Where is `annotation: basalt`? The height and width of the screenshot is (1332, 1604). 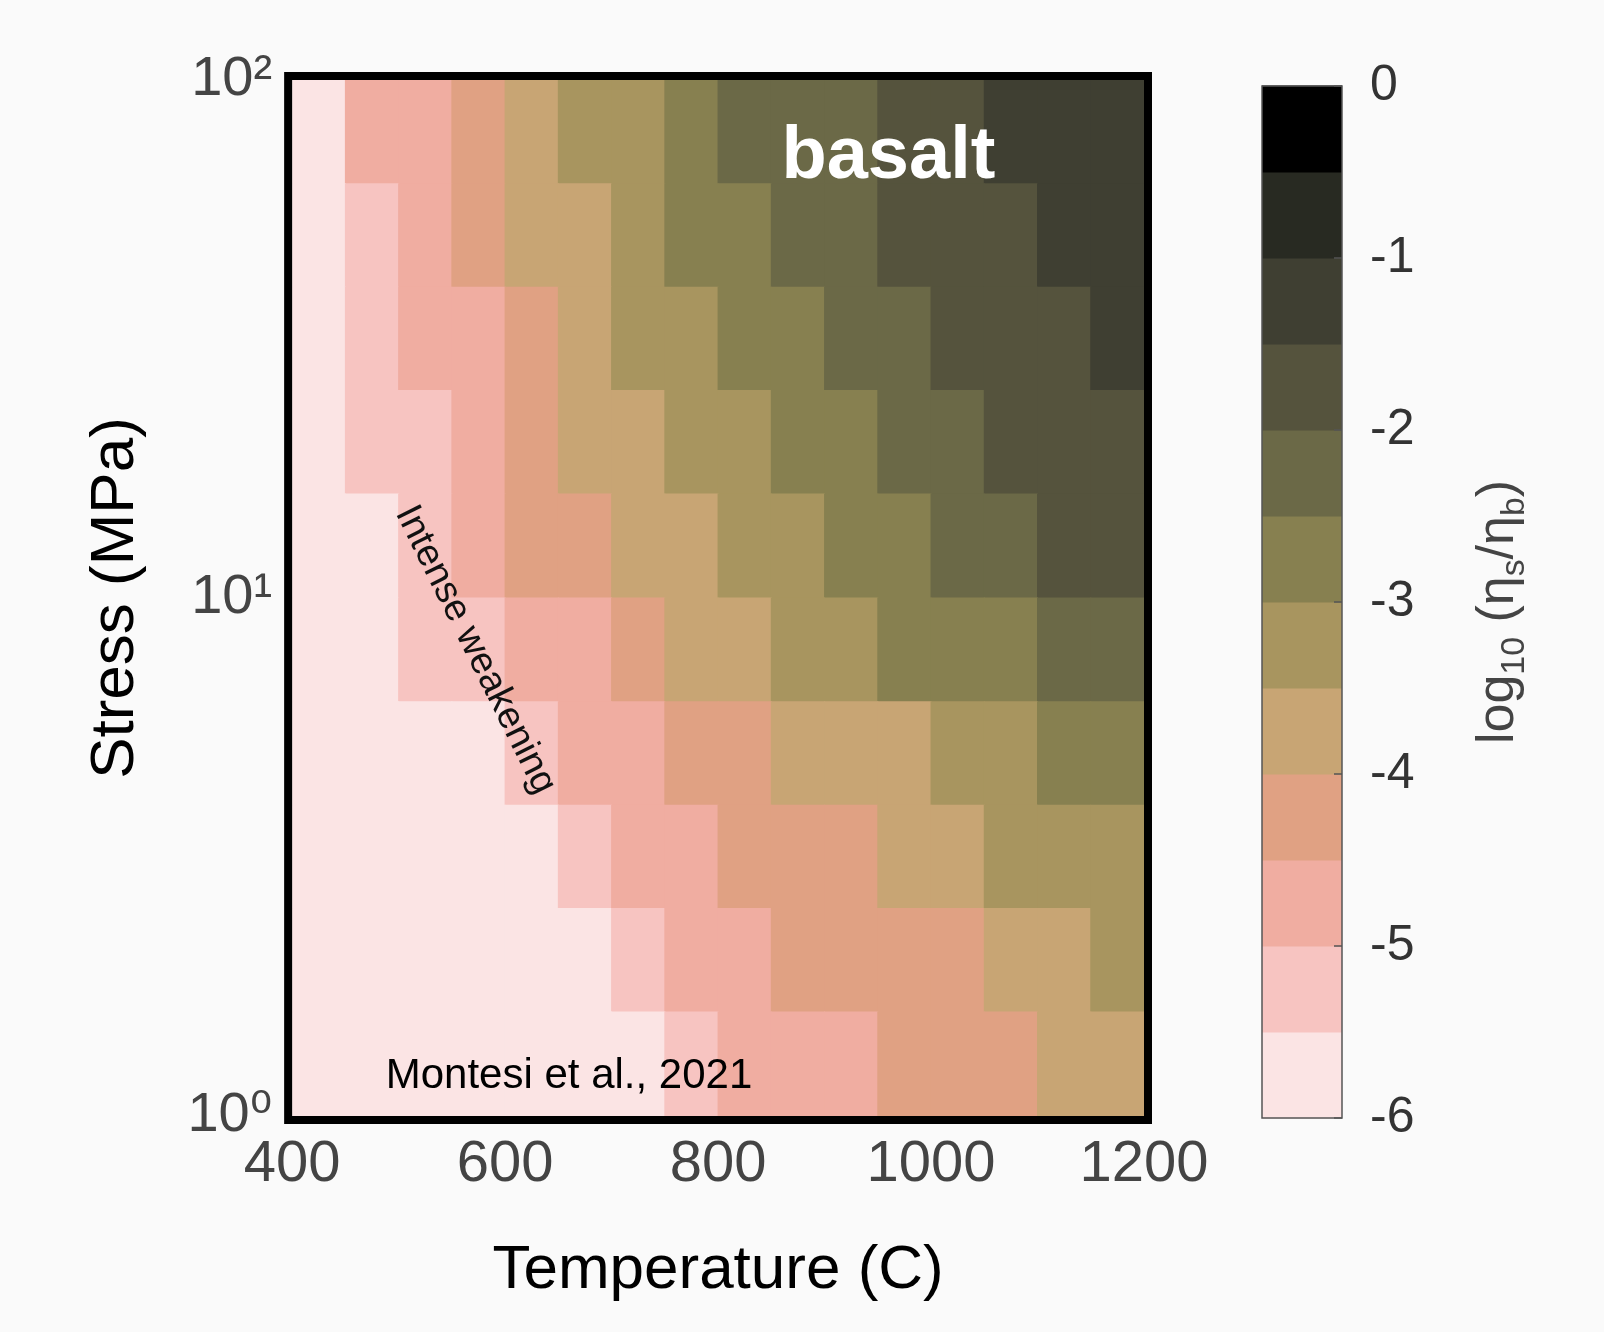
annotation: basalt is located at coordinates (888, 153).